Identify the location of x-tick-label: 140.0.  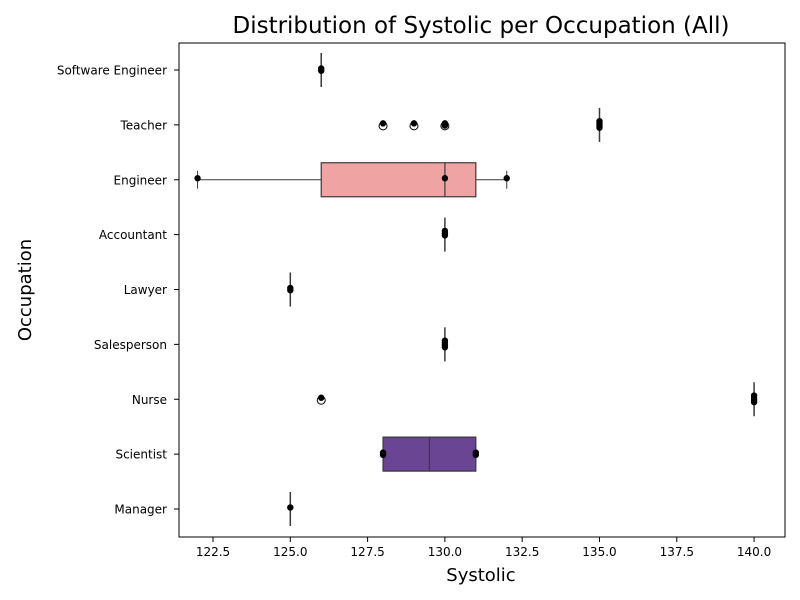
(754, 552).